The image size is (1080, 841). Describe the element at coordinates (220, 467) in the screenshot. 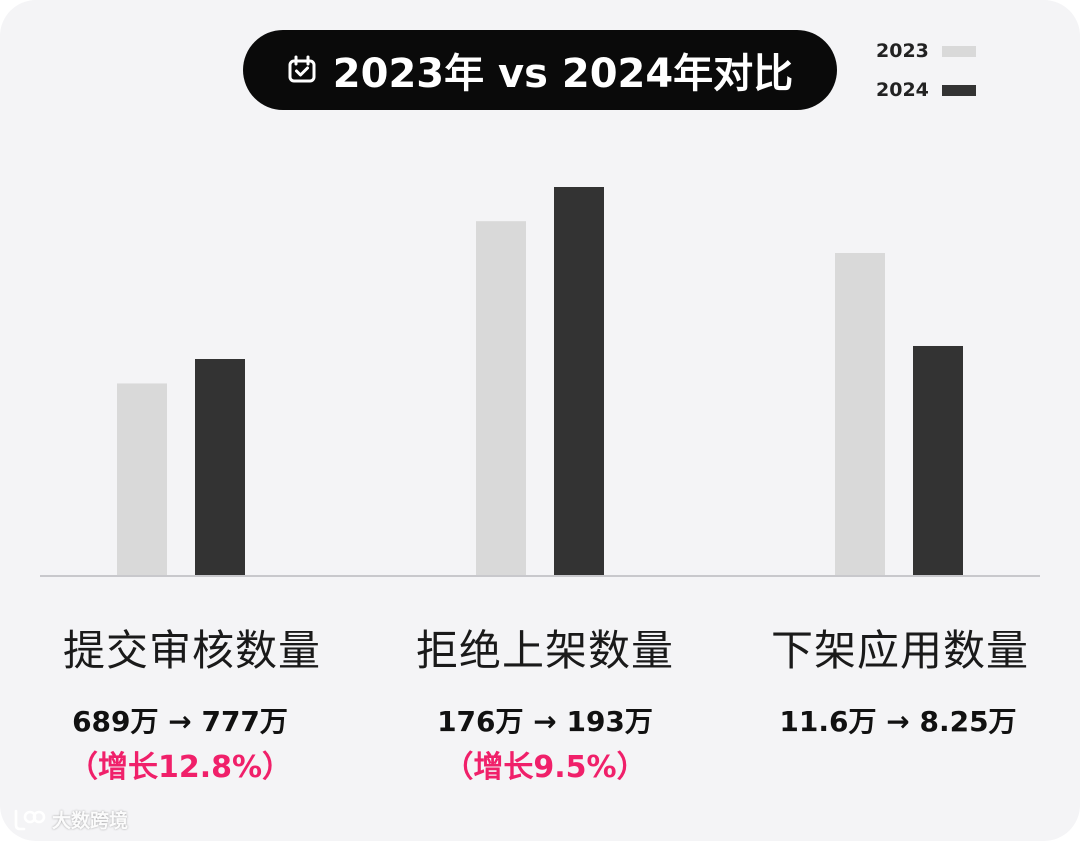

I see `bar-submit-2024` at that location.